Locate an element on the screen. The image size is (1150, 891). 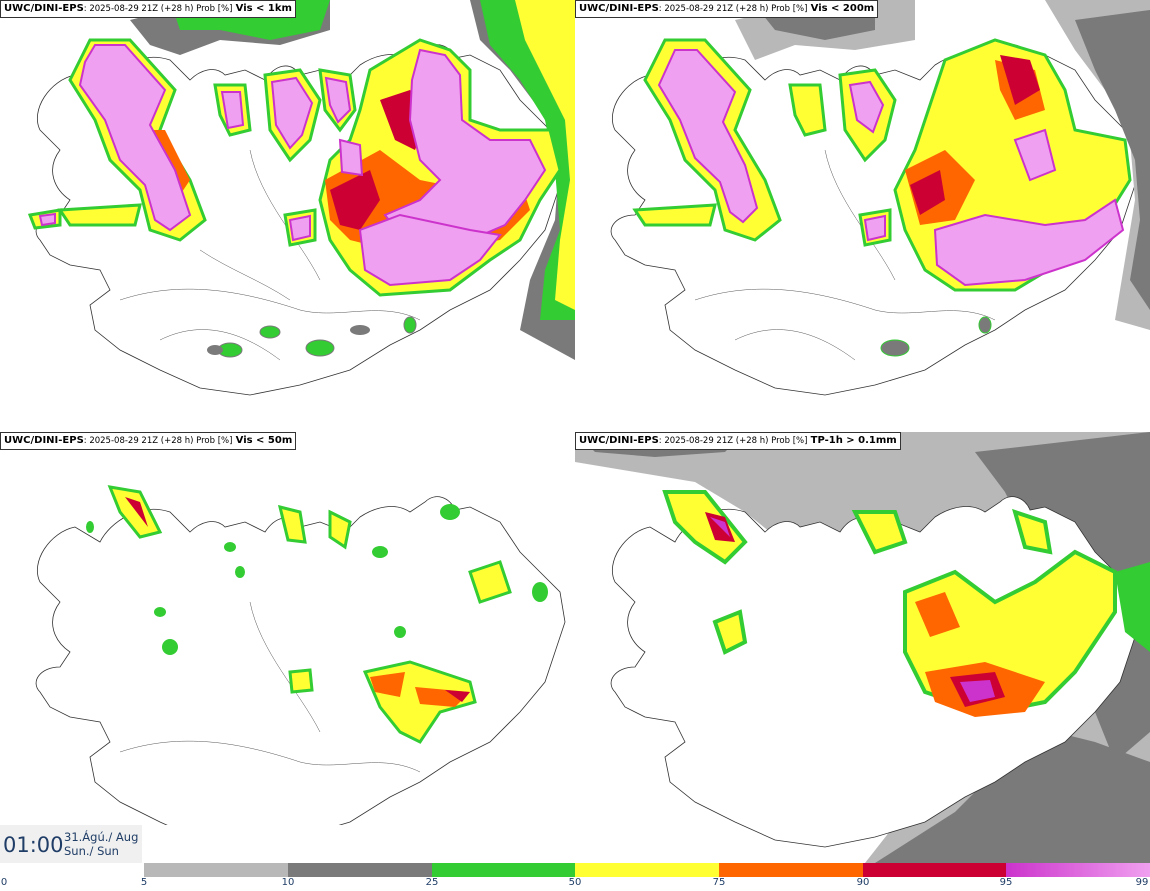
variable-label: Vis < 50m is located at coordinates (264, 440).